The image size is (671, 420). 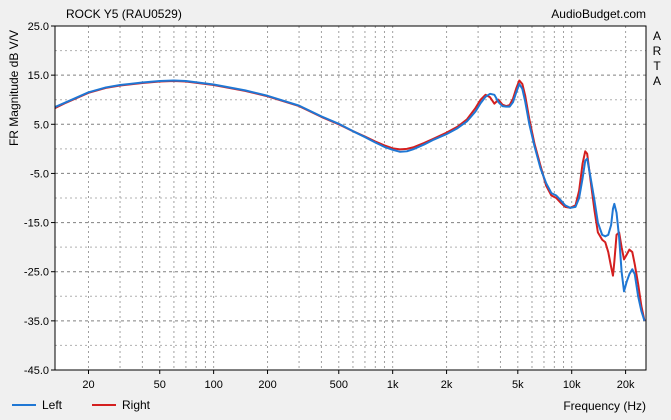 I want to click on x-axis-ticks: 20 50 100 200 500 1k 2k 5k 10k 20k, so click(x=358, y=380).